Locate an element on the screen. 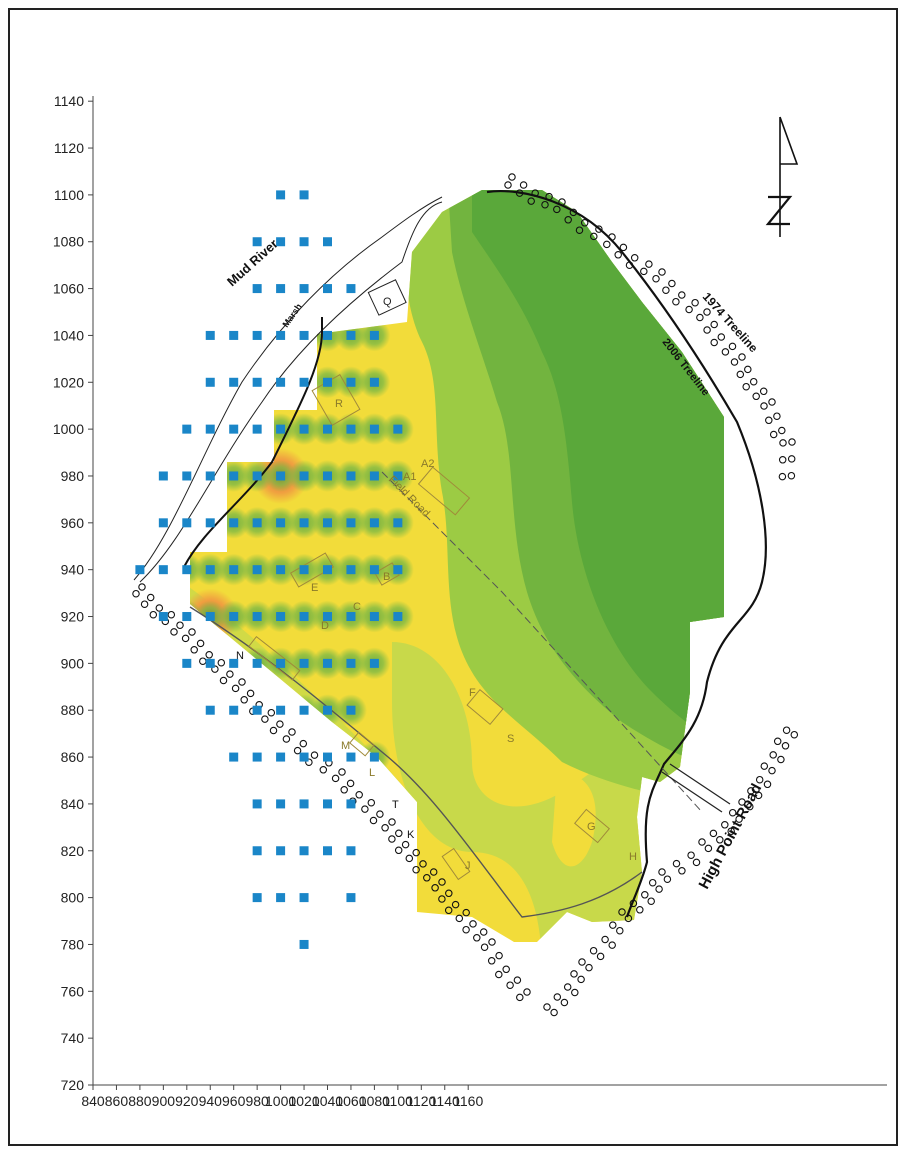 Image resolution: width=908 pixels, height=1155 pixels. y-tick-label: 740 is located at coordinates (73, 1038).